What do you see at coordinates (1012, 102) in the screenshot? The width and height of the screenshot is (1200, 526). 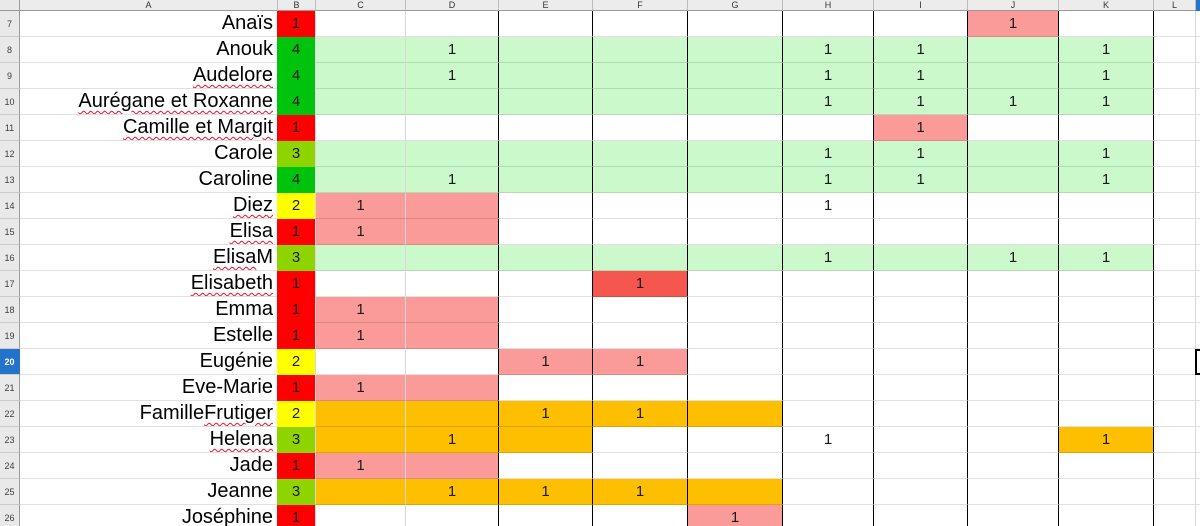 I see `cell-J10: 1` at bounding box center [1012, 102].